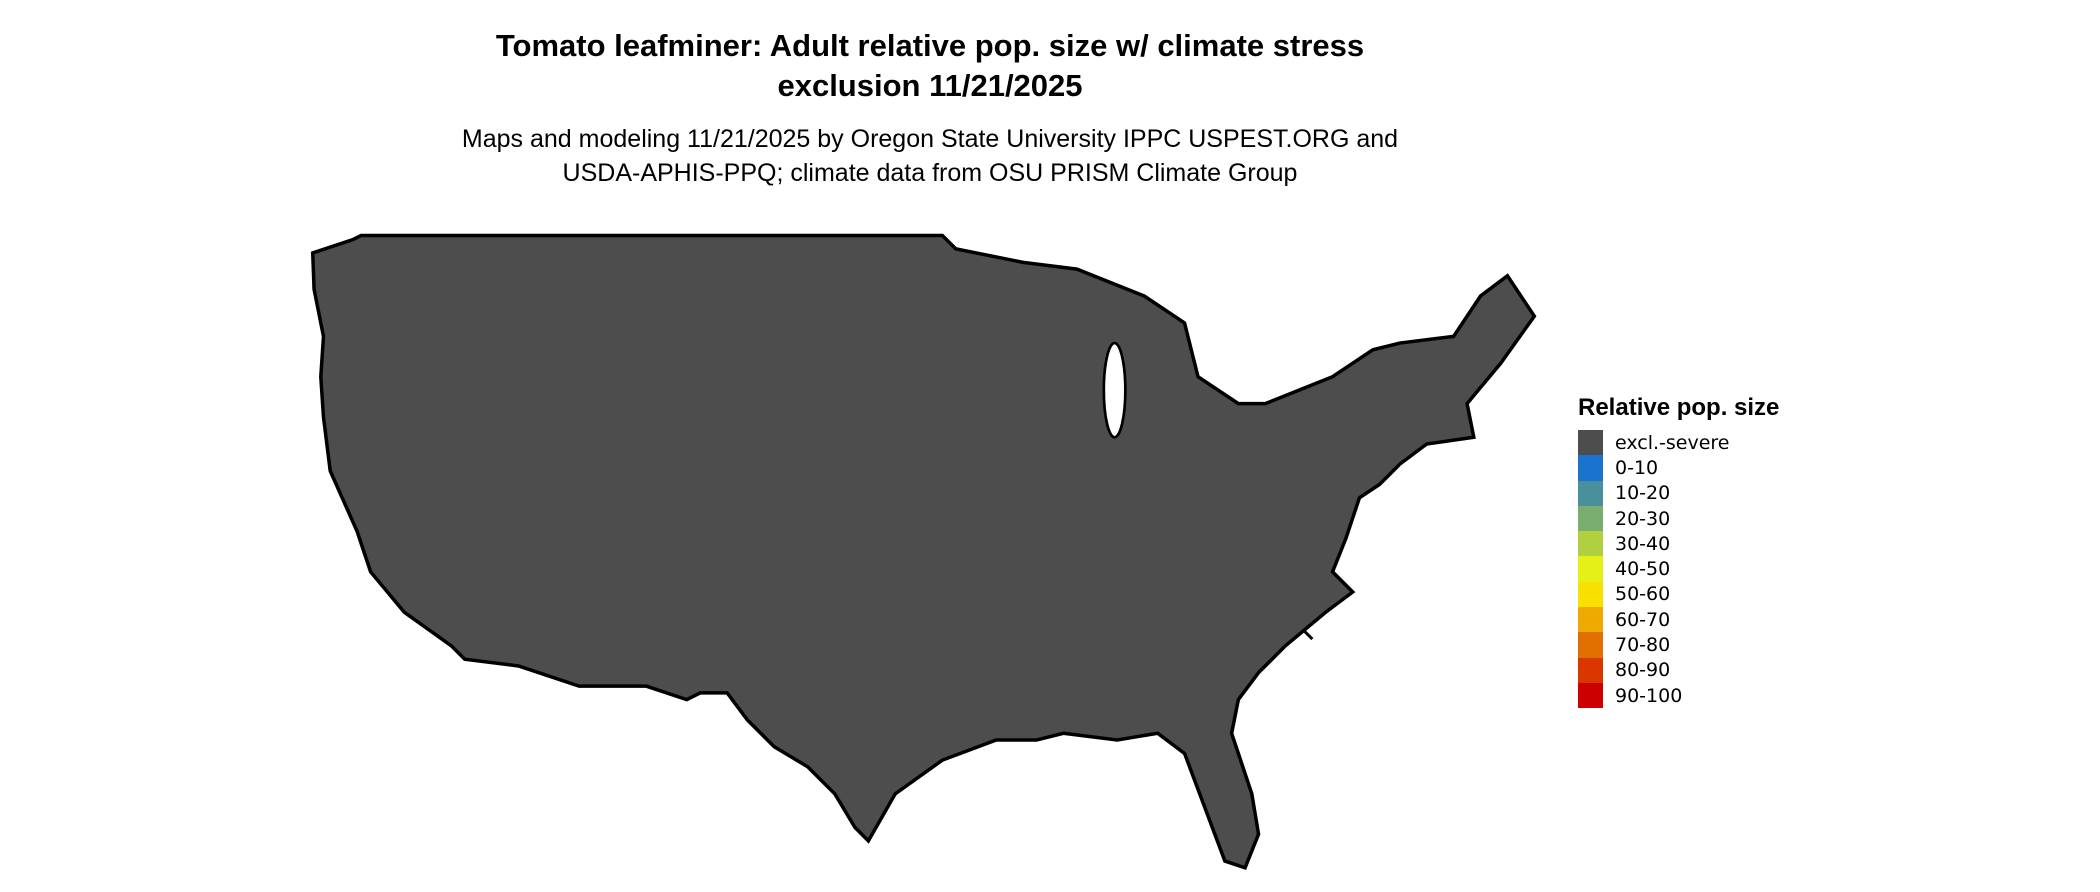  I want to click on legend-label: 10-20, so click(1643, 493).